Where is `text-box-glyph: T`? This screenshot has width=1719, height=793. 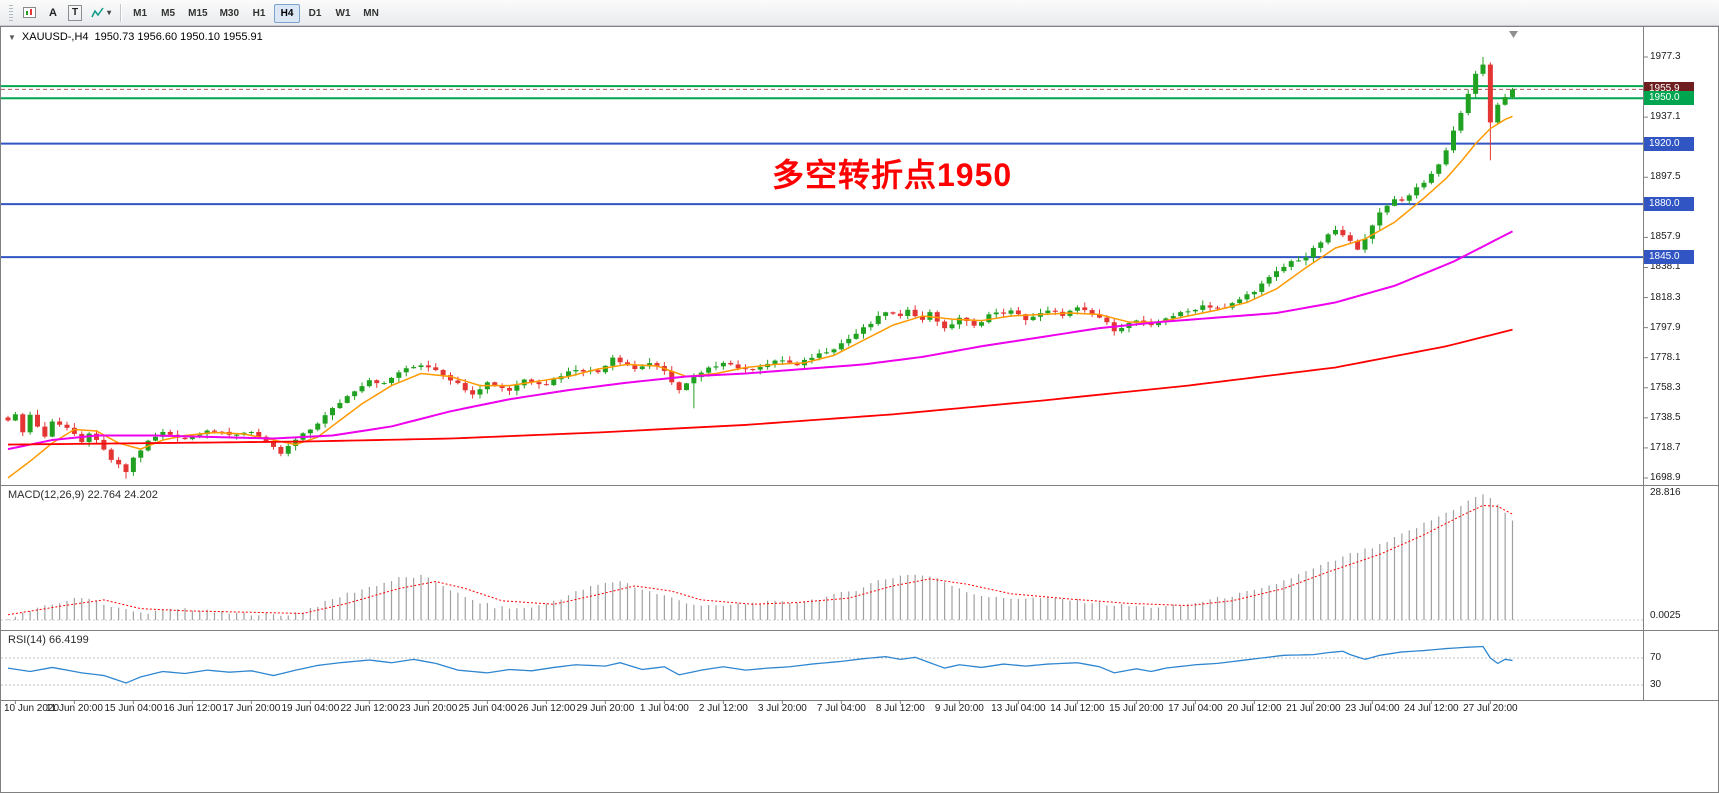 text-box-glyph: T is located at coordinates (75, 12).